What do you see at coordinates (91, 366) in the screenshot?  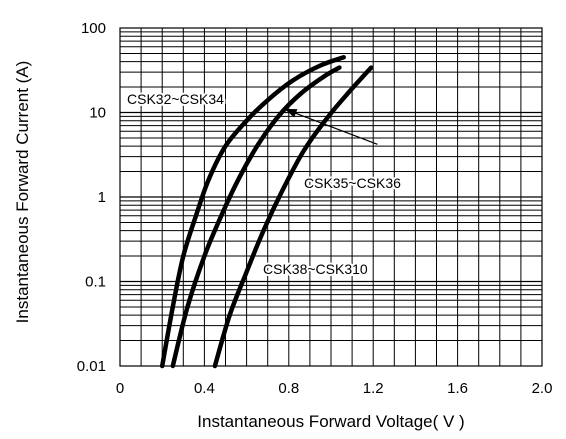 I see `y-tick-label: 0.01` at bounding box center [91, 366].